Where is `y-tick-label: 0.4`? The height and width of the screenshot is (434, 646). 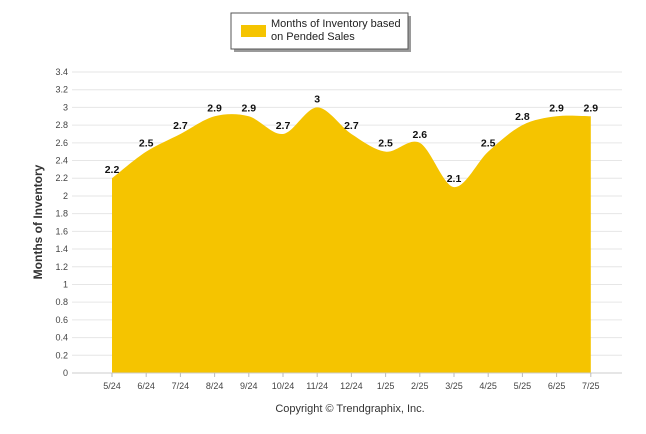 y-tick-label: 0.4 is located at coordinates (61, 338).